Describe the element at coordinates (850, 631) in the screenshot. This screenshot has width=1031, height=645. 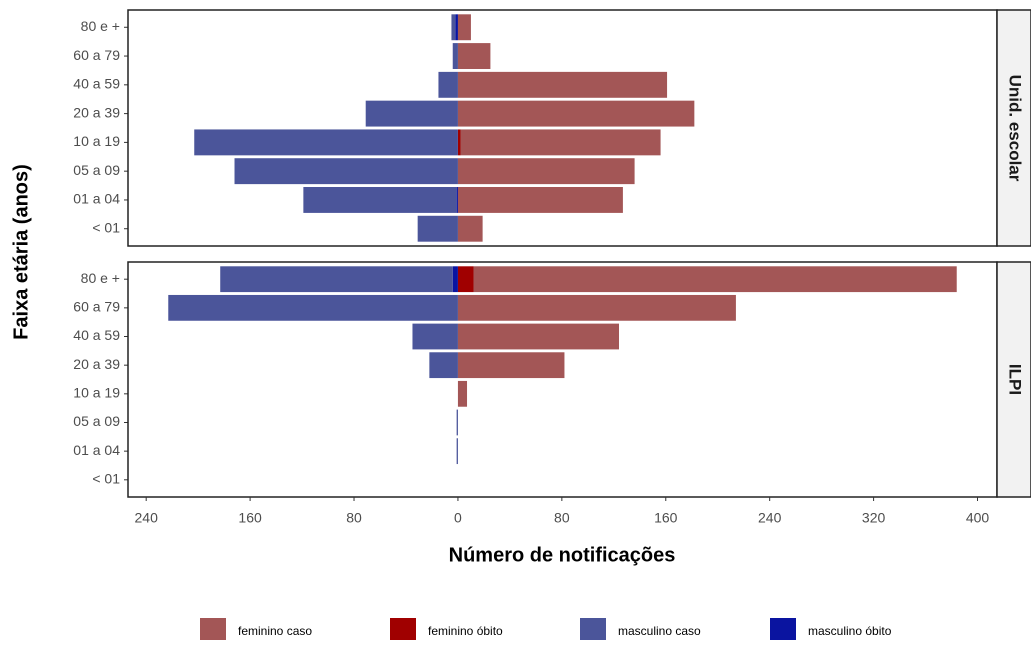
I see `legend-label: masculino óbito` at that location.